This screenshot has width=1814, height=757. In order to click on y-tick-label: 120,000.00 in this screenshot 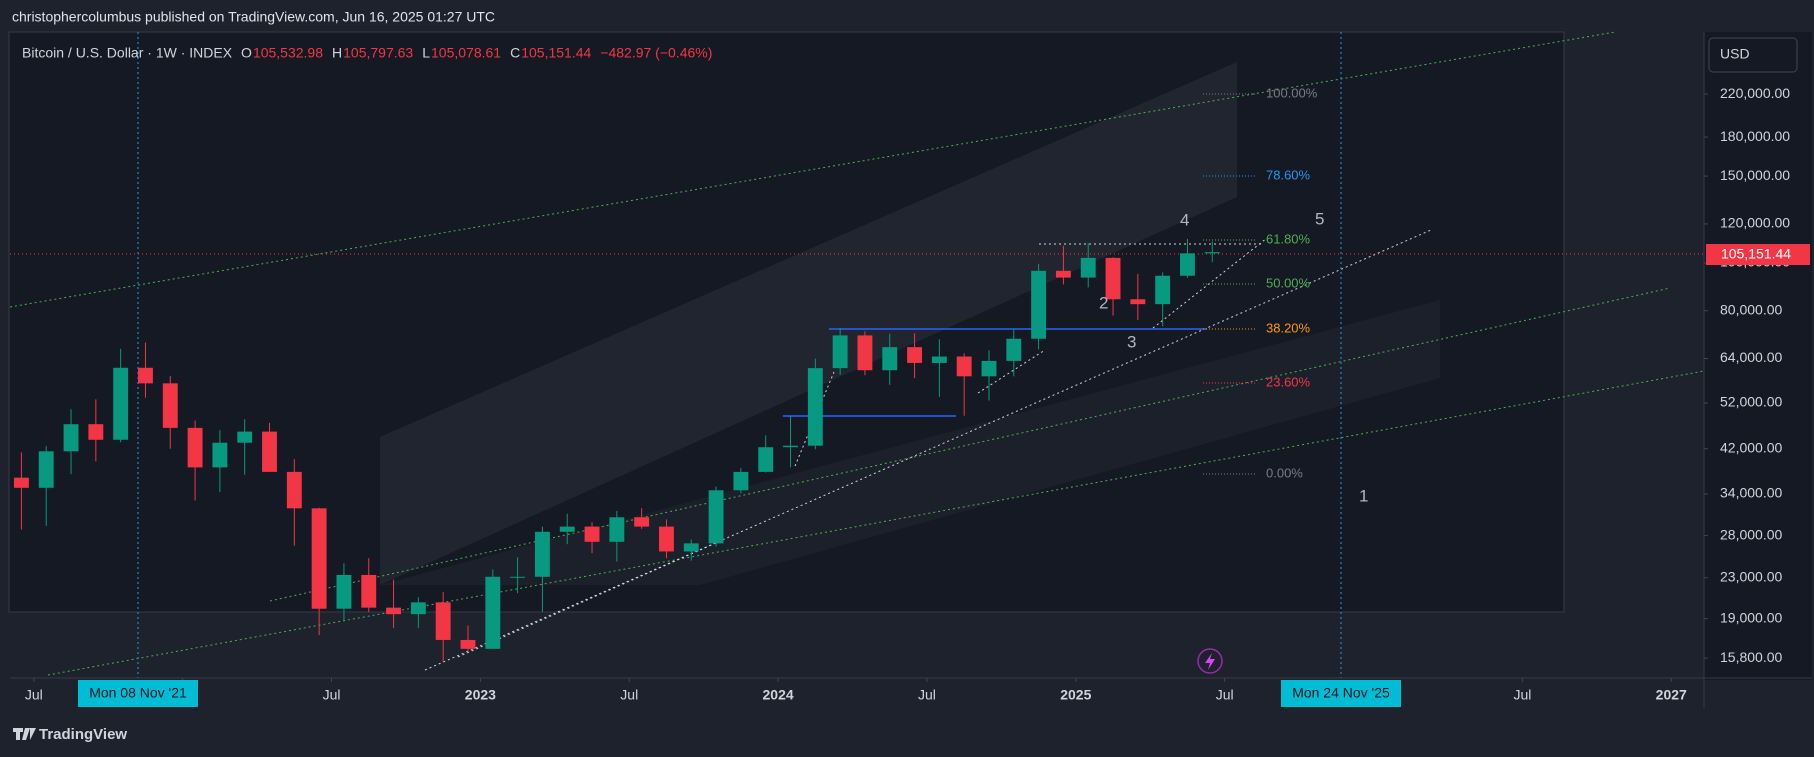, I will do `click(1755, 223)`.